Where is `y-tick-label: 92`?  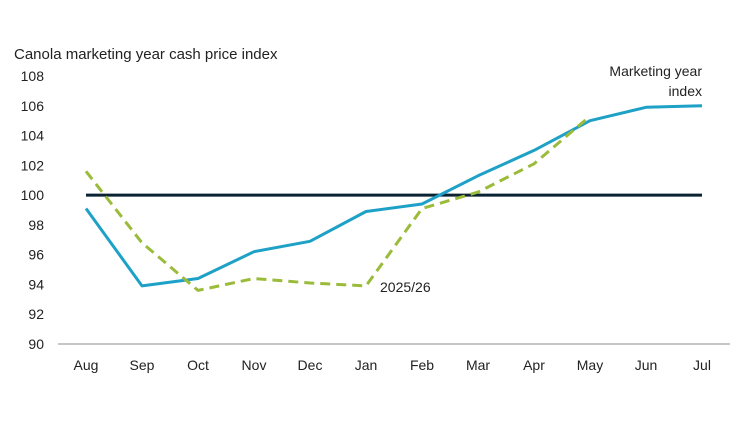
y-tick-label: 92 is located at coordinates (36, 314).